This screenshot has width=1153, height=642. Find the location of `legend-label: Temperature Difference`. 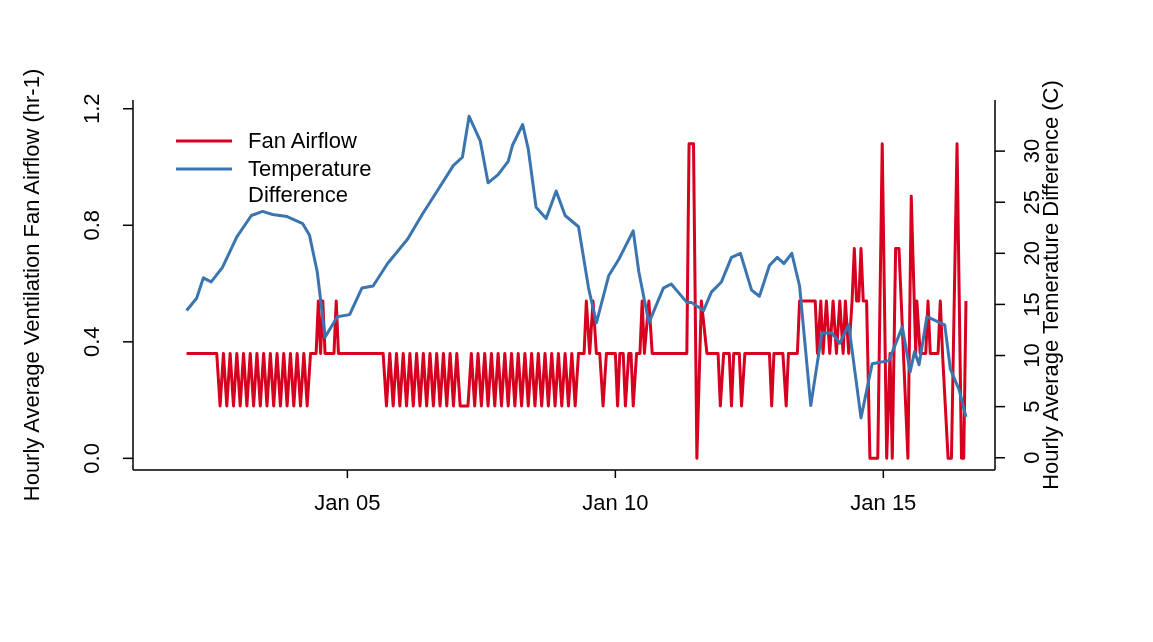

legend-label: Temperature Difference is located at coordinates (310, 182).